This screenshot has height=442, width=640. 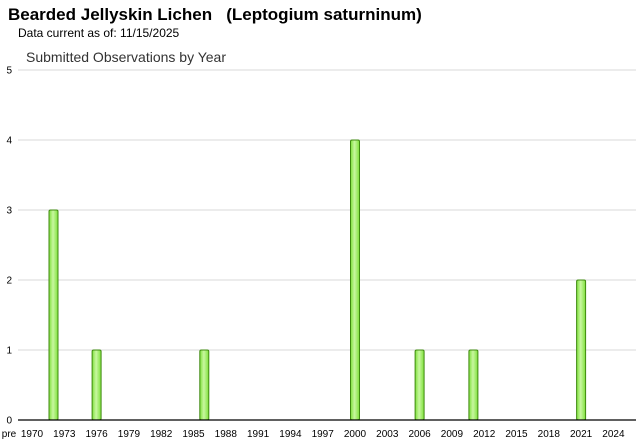 I want to click on chart-title: Submitted Observations by Year, so click(x=126, y=57).